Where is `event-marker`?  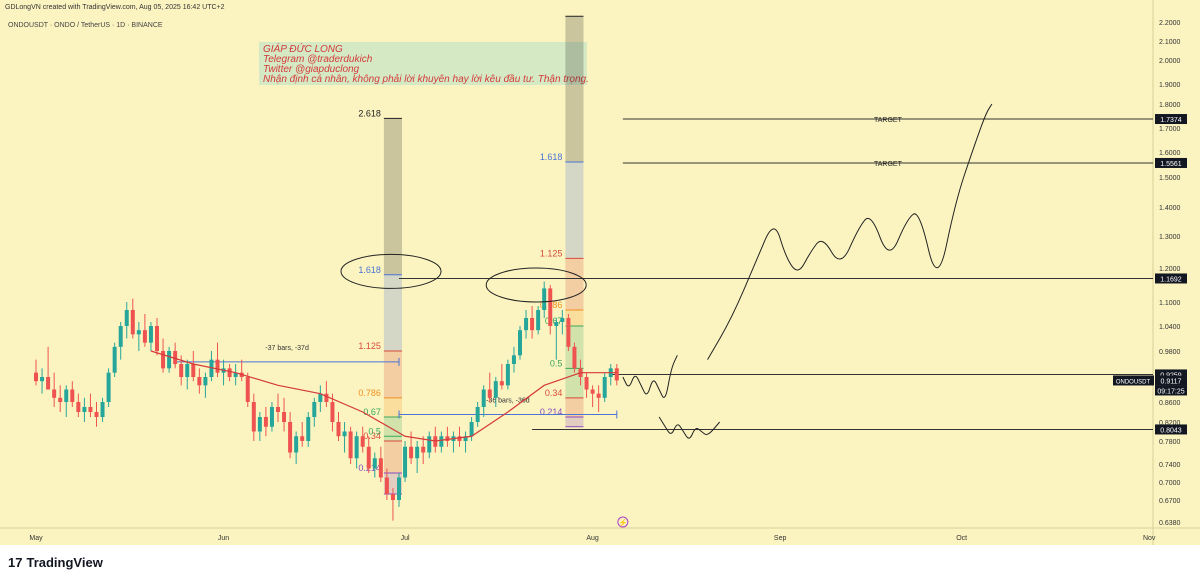
event-marker is located at coordinates (623, 522).